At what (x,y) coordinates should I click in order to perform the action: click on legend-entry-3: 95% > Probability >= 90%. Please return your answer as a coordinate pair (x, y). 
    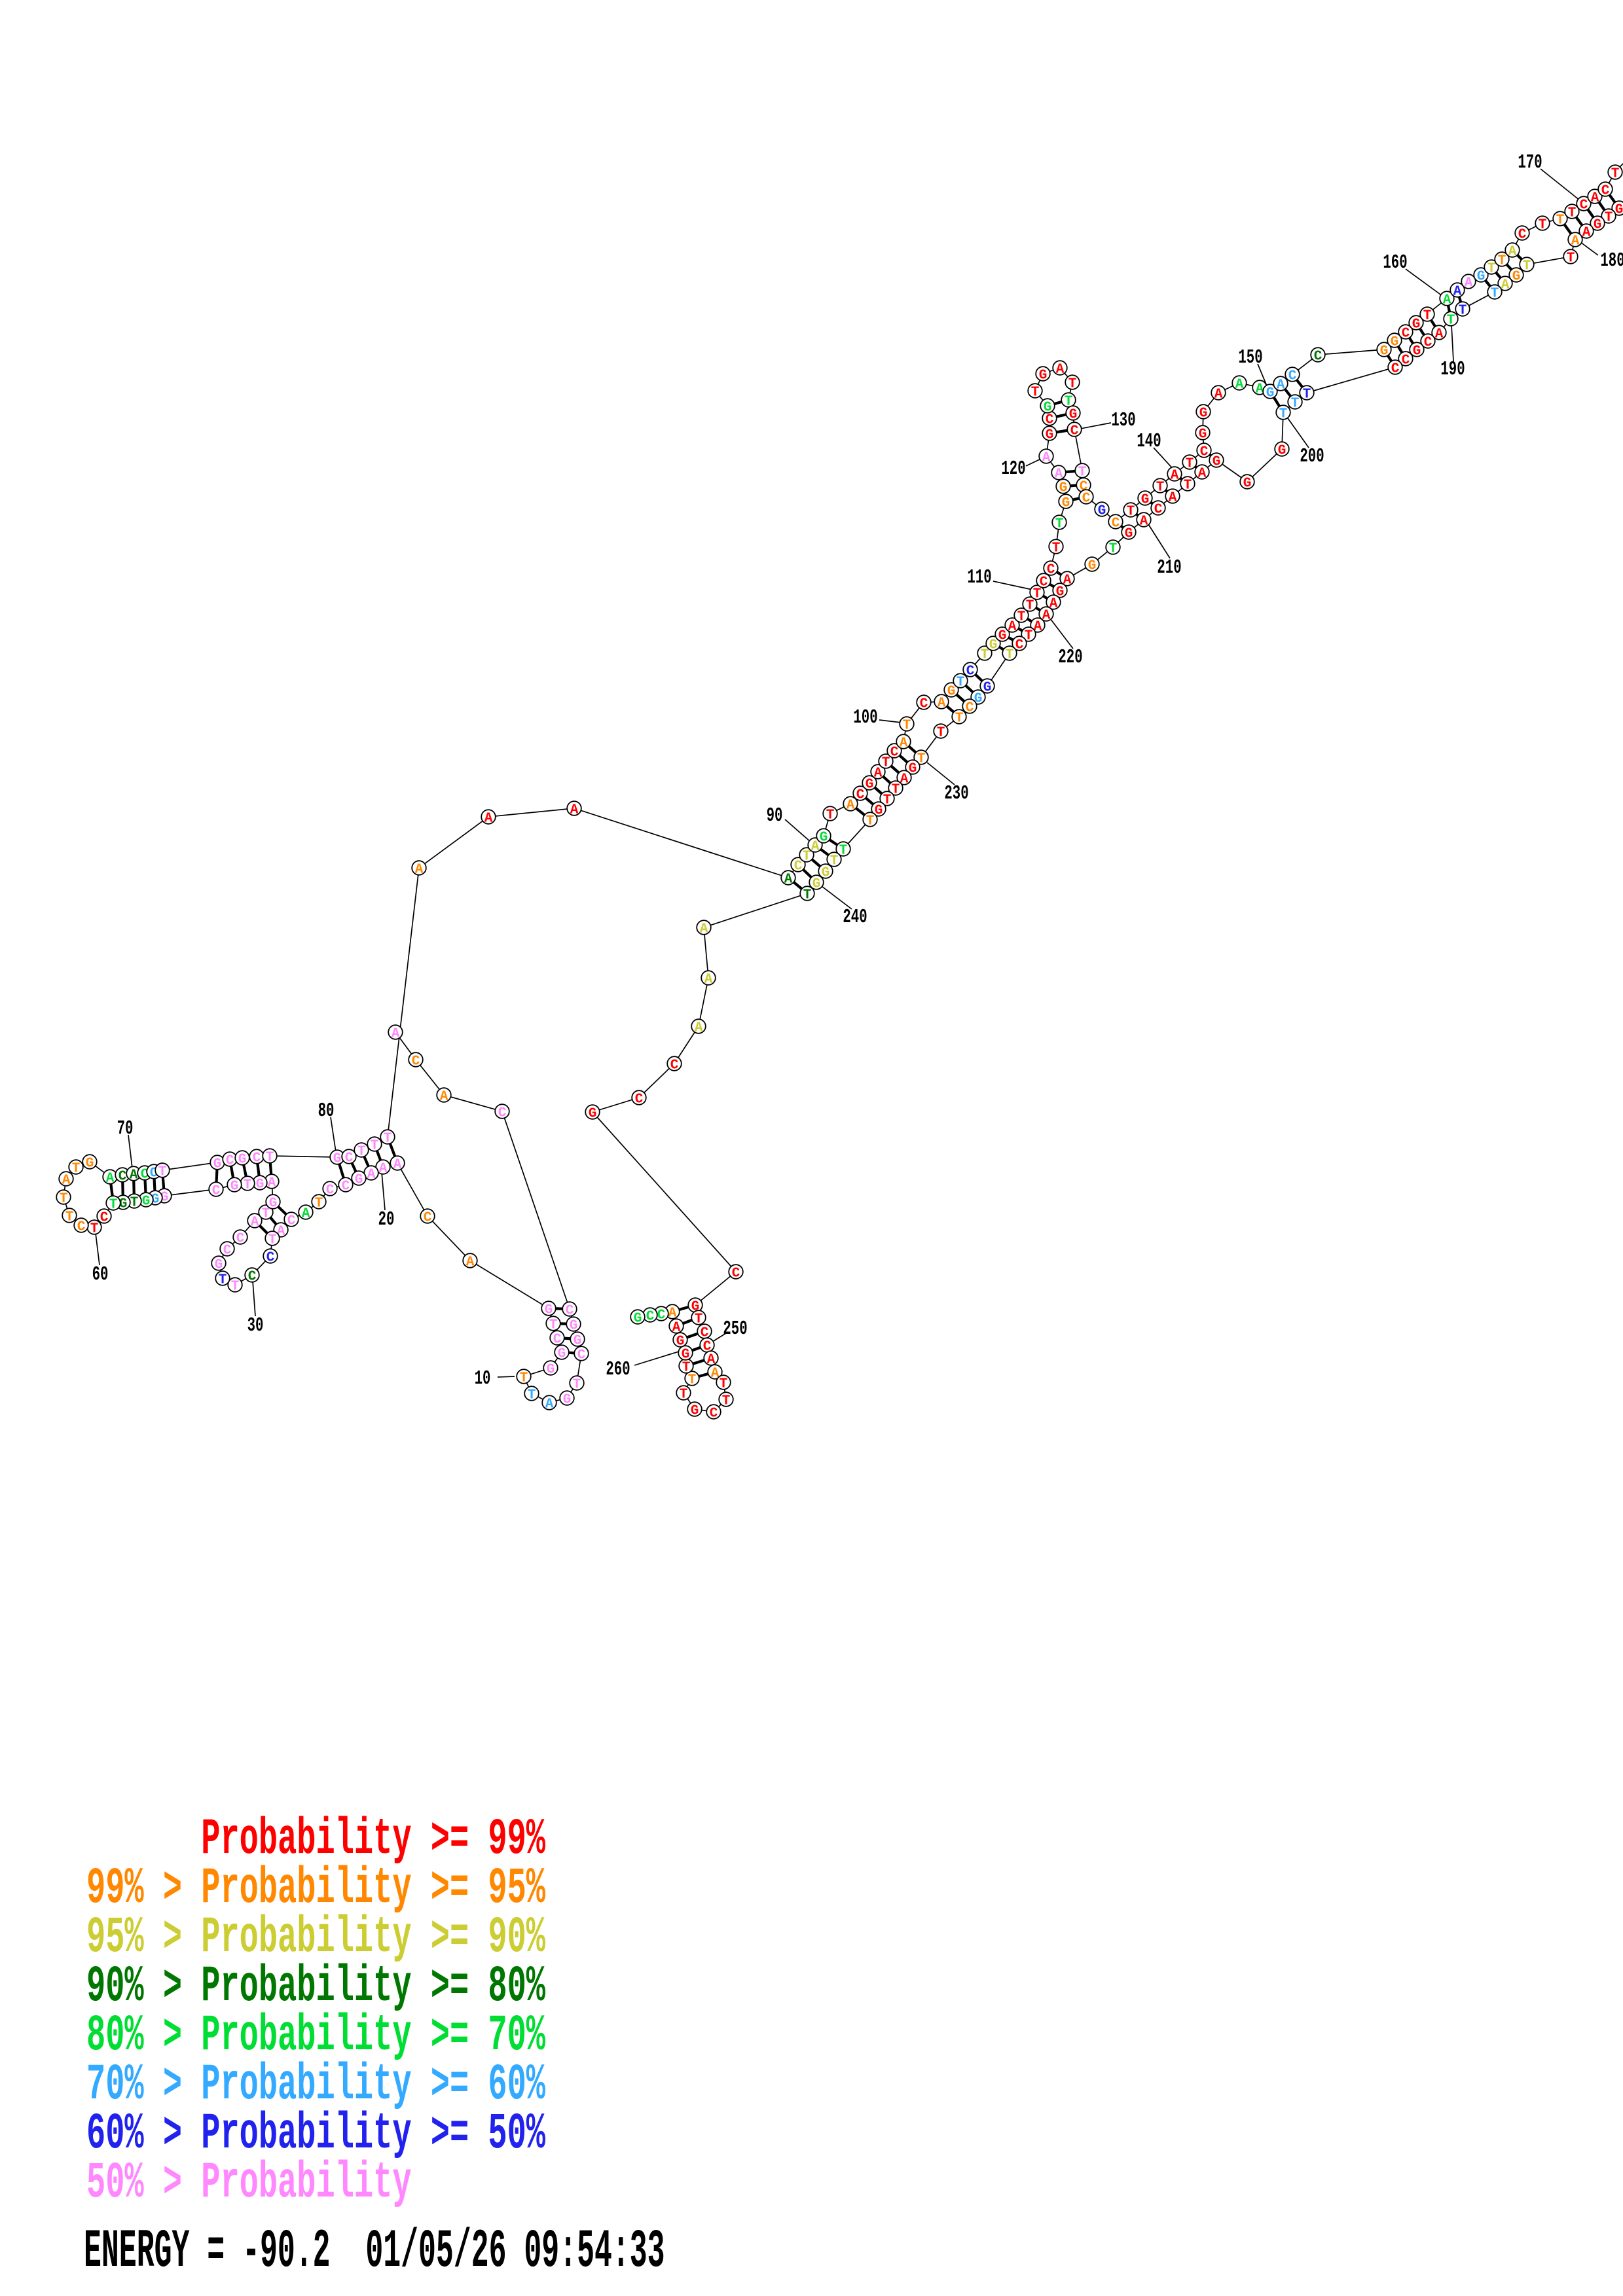
    Looking at the image, I should click on (315, 1938).